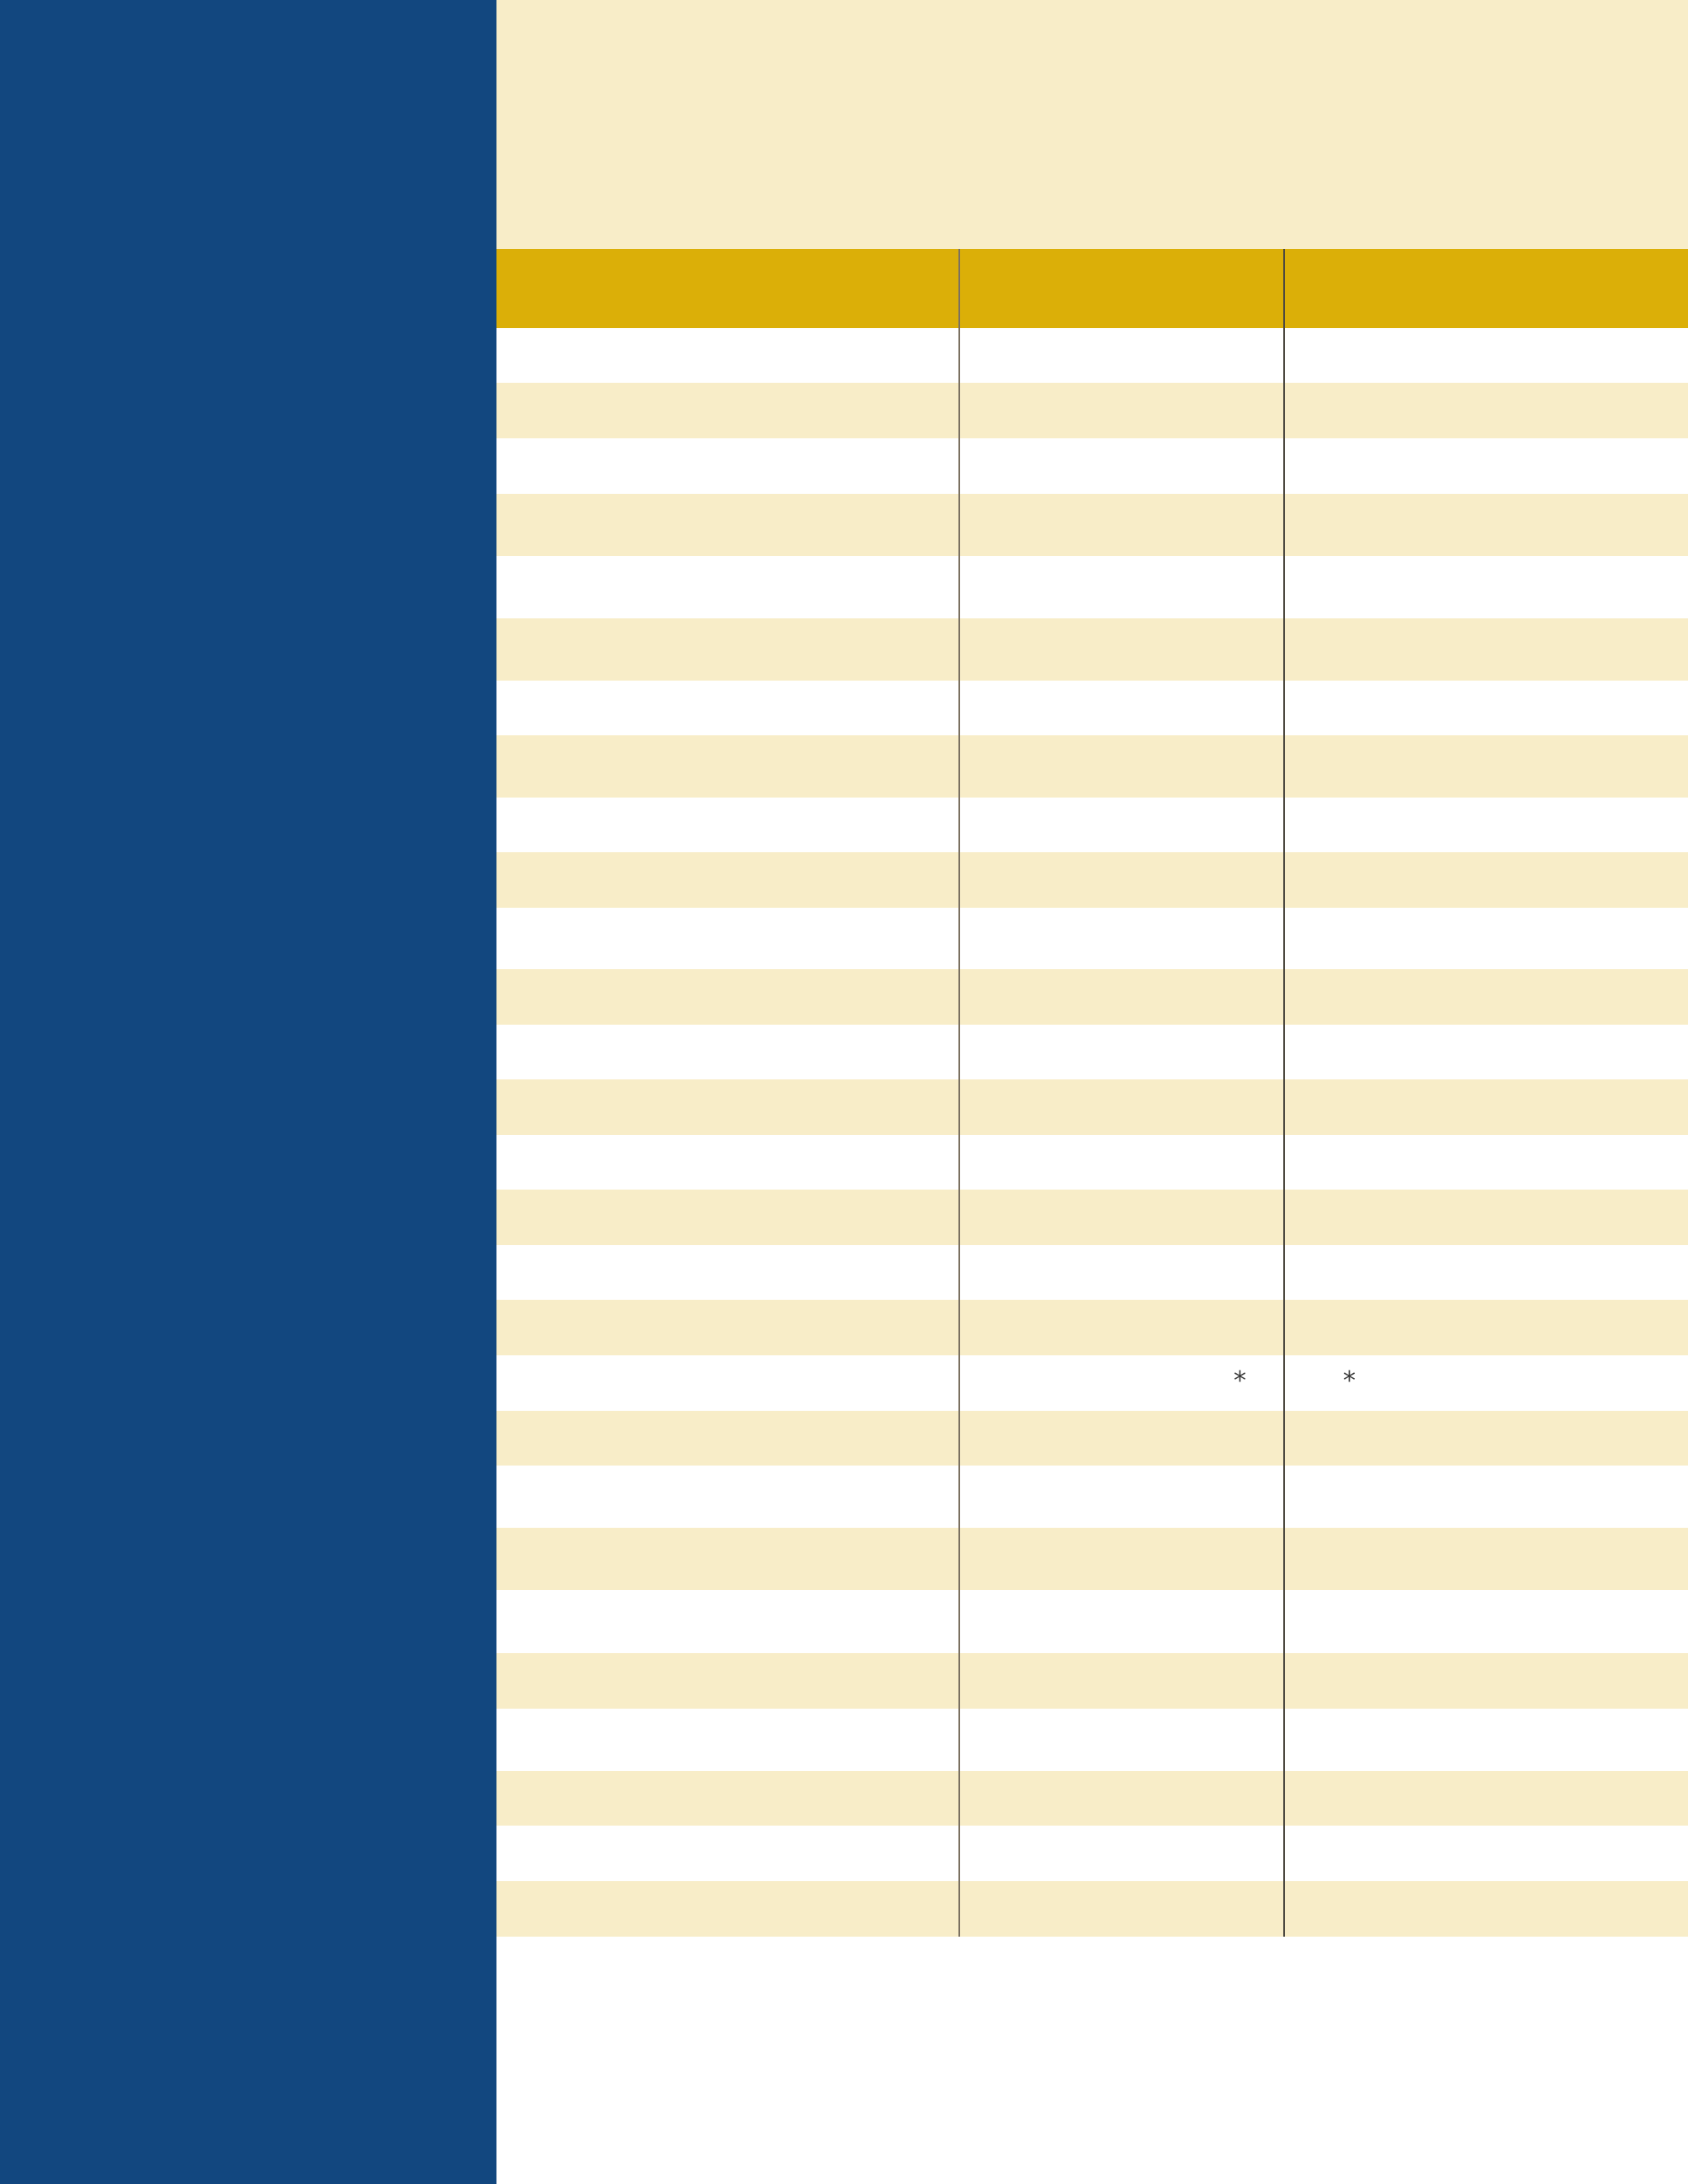  Describe the element at coordinates (1092, 124) in the screenshot. I see `title-band` at that location.